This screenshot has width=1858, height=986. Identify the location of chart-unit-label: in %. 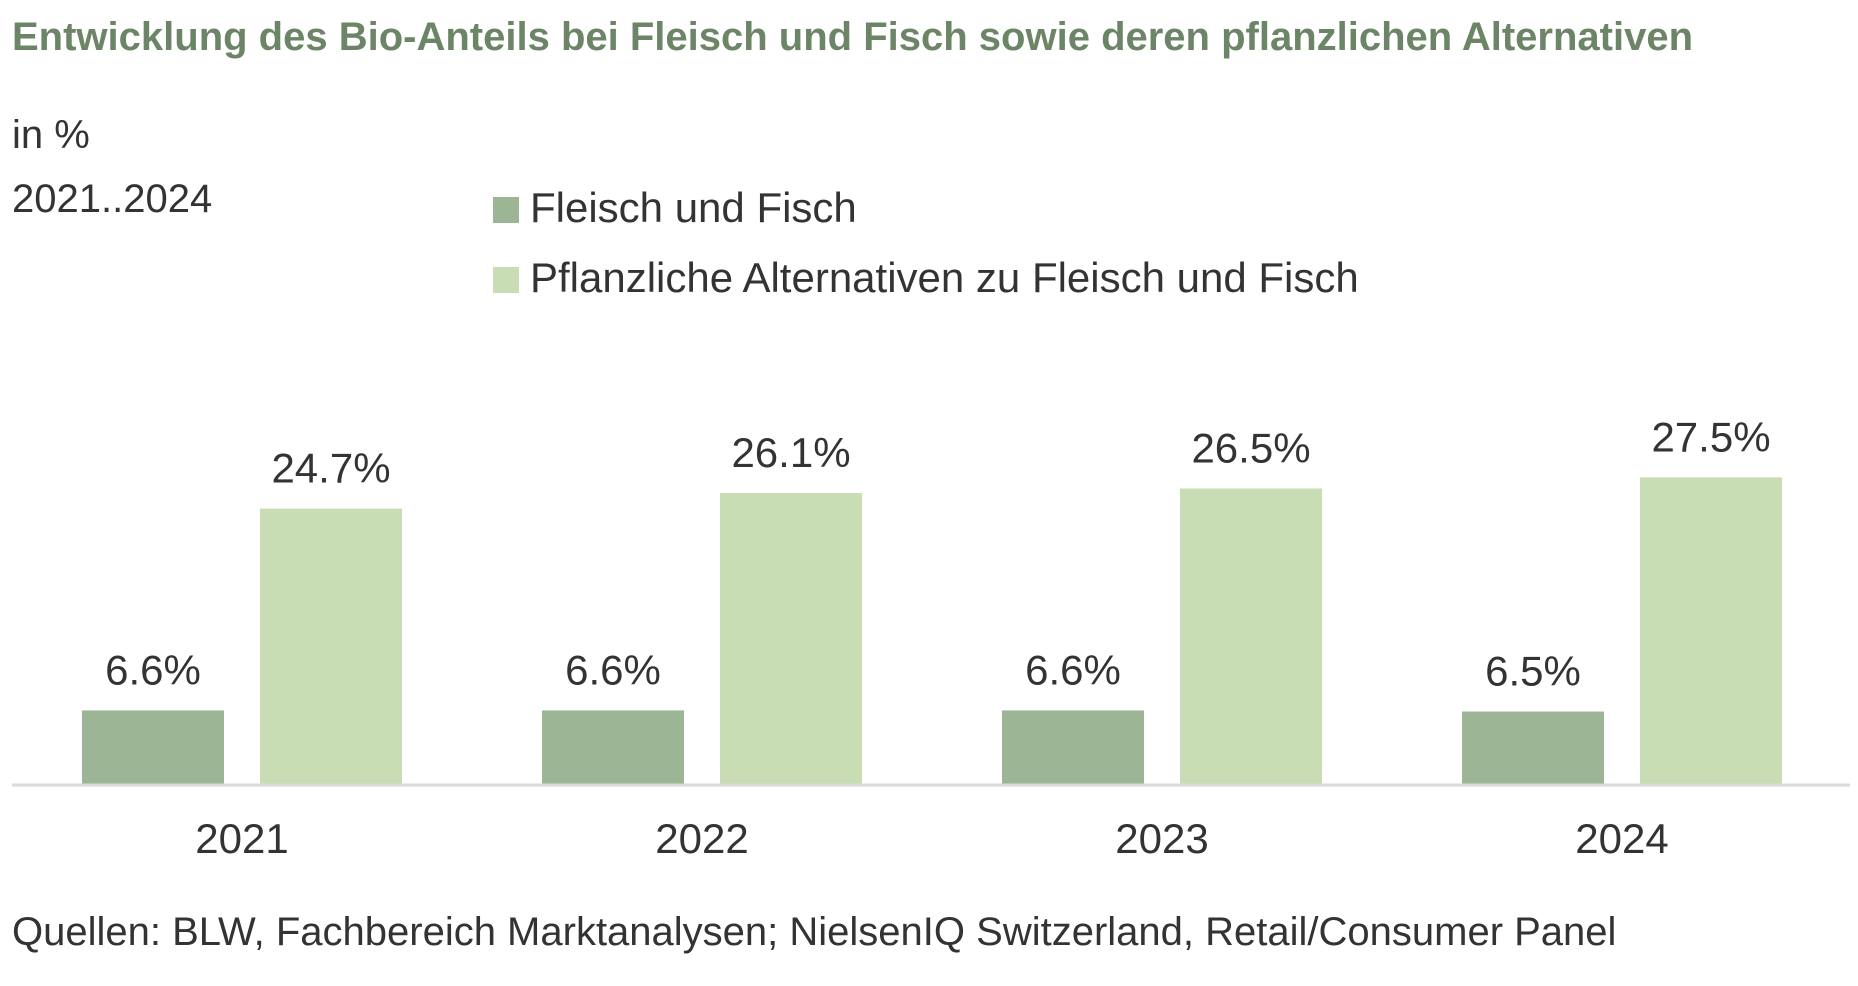
(51, 135).